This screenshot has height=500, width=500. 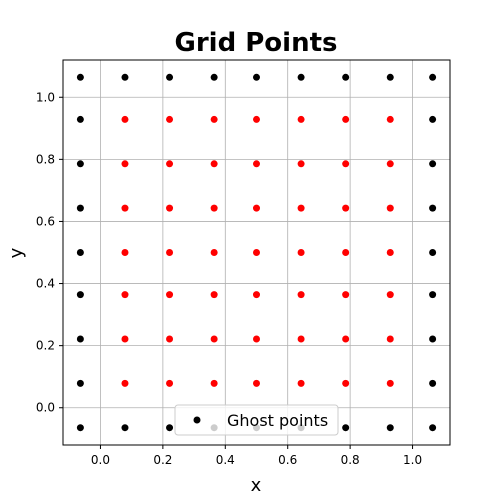 I want to click on y-tick-label-5: 1.0, so click(x=45, y=97).